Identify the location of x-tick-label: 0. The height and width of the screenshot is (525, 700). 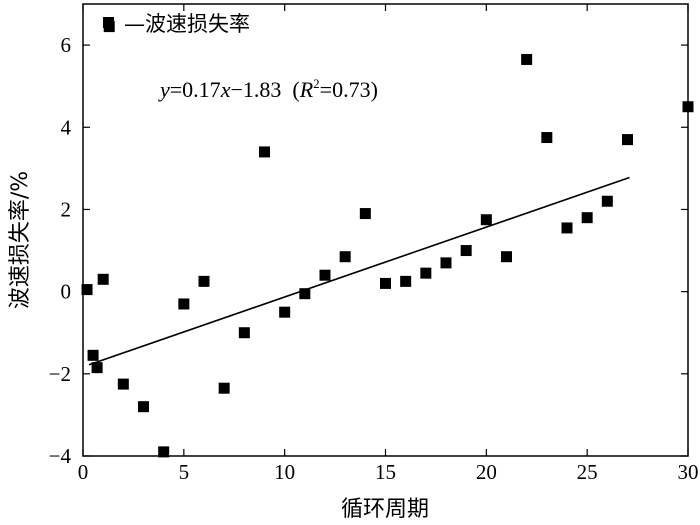
(83, 472).